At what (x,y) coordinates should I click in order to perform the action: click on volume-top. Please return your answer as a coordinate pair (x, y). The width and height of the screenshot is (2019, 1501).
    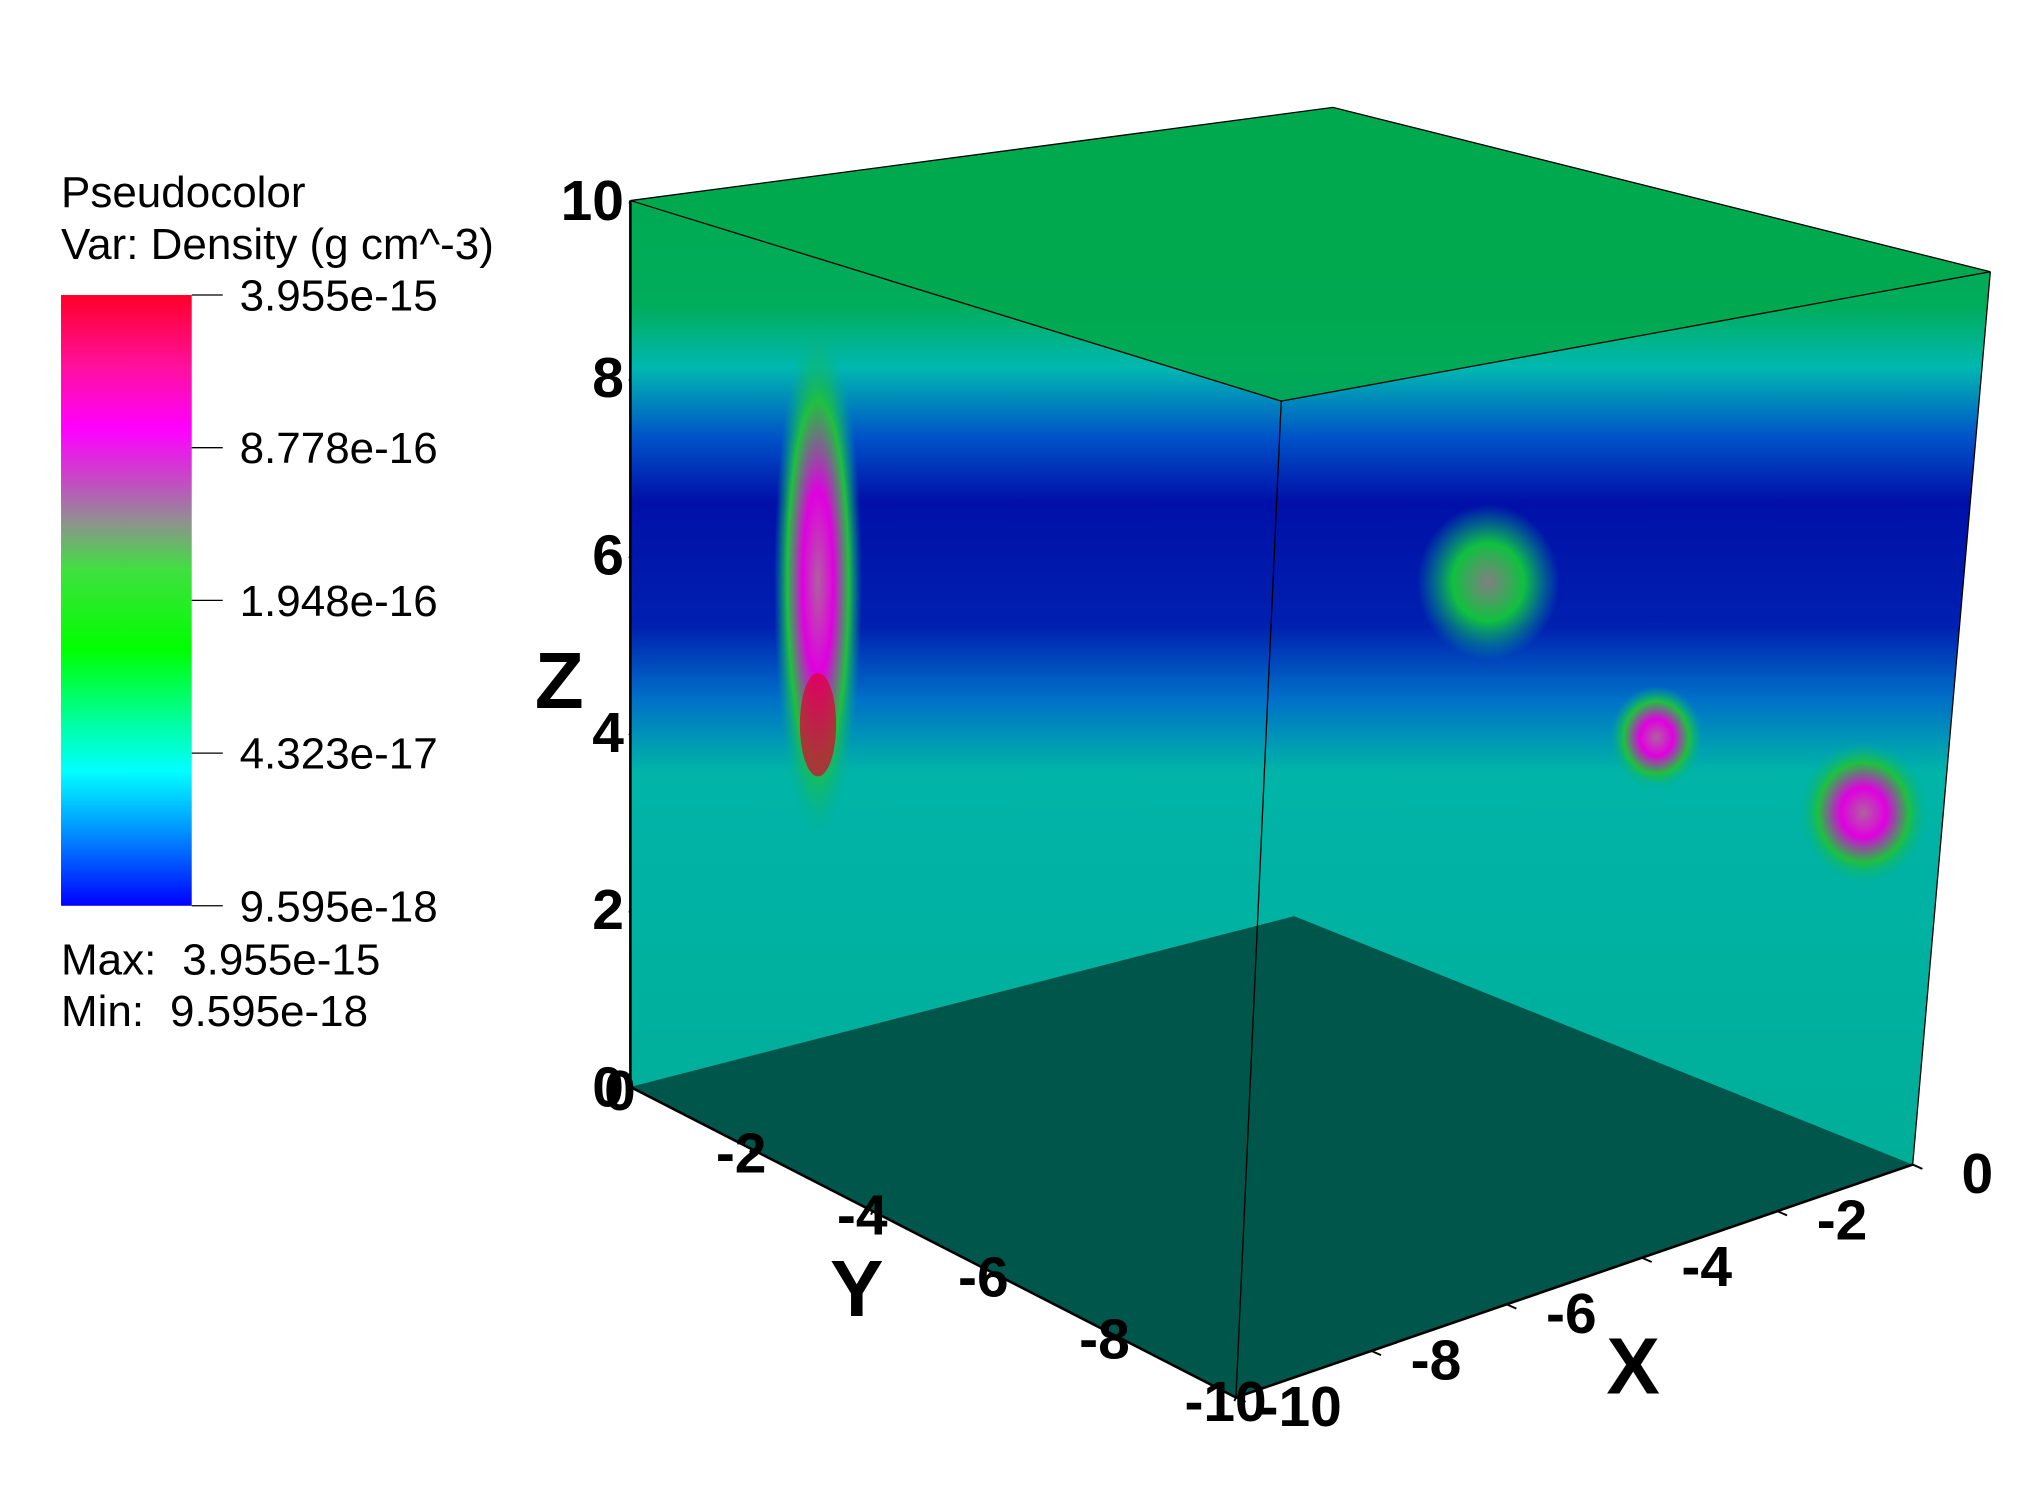
    Looking at the image, I should click on (1310, 254).